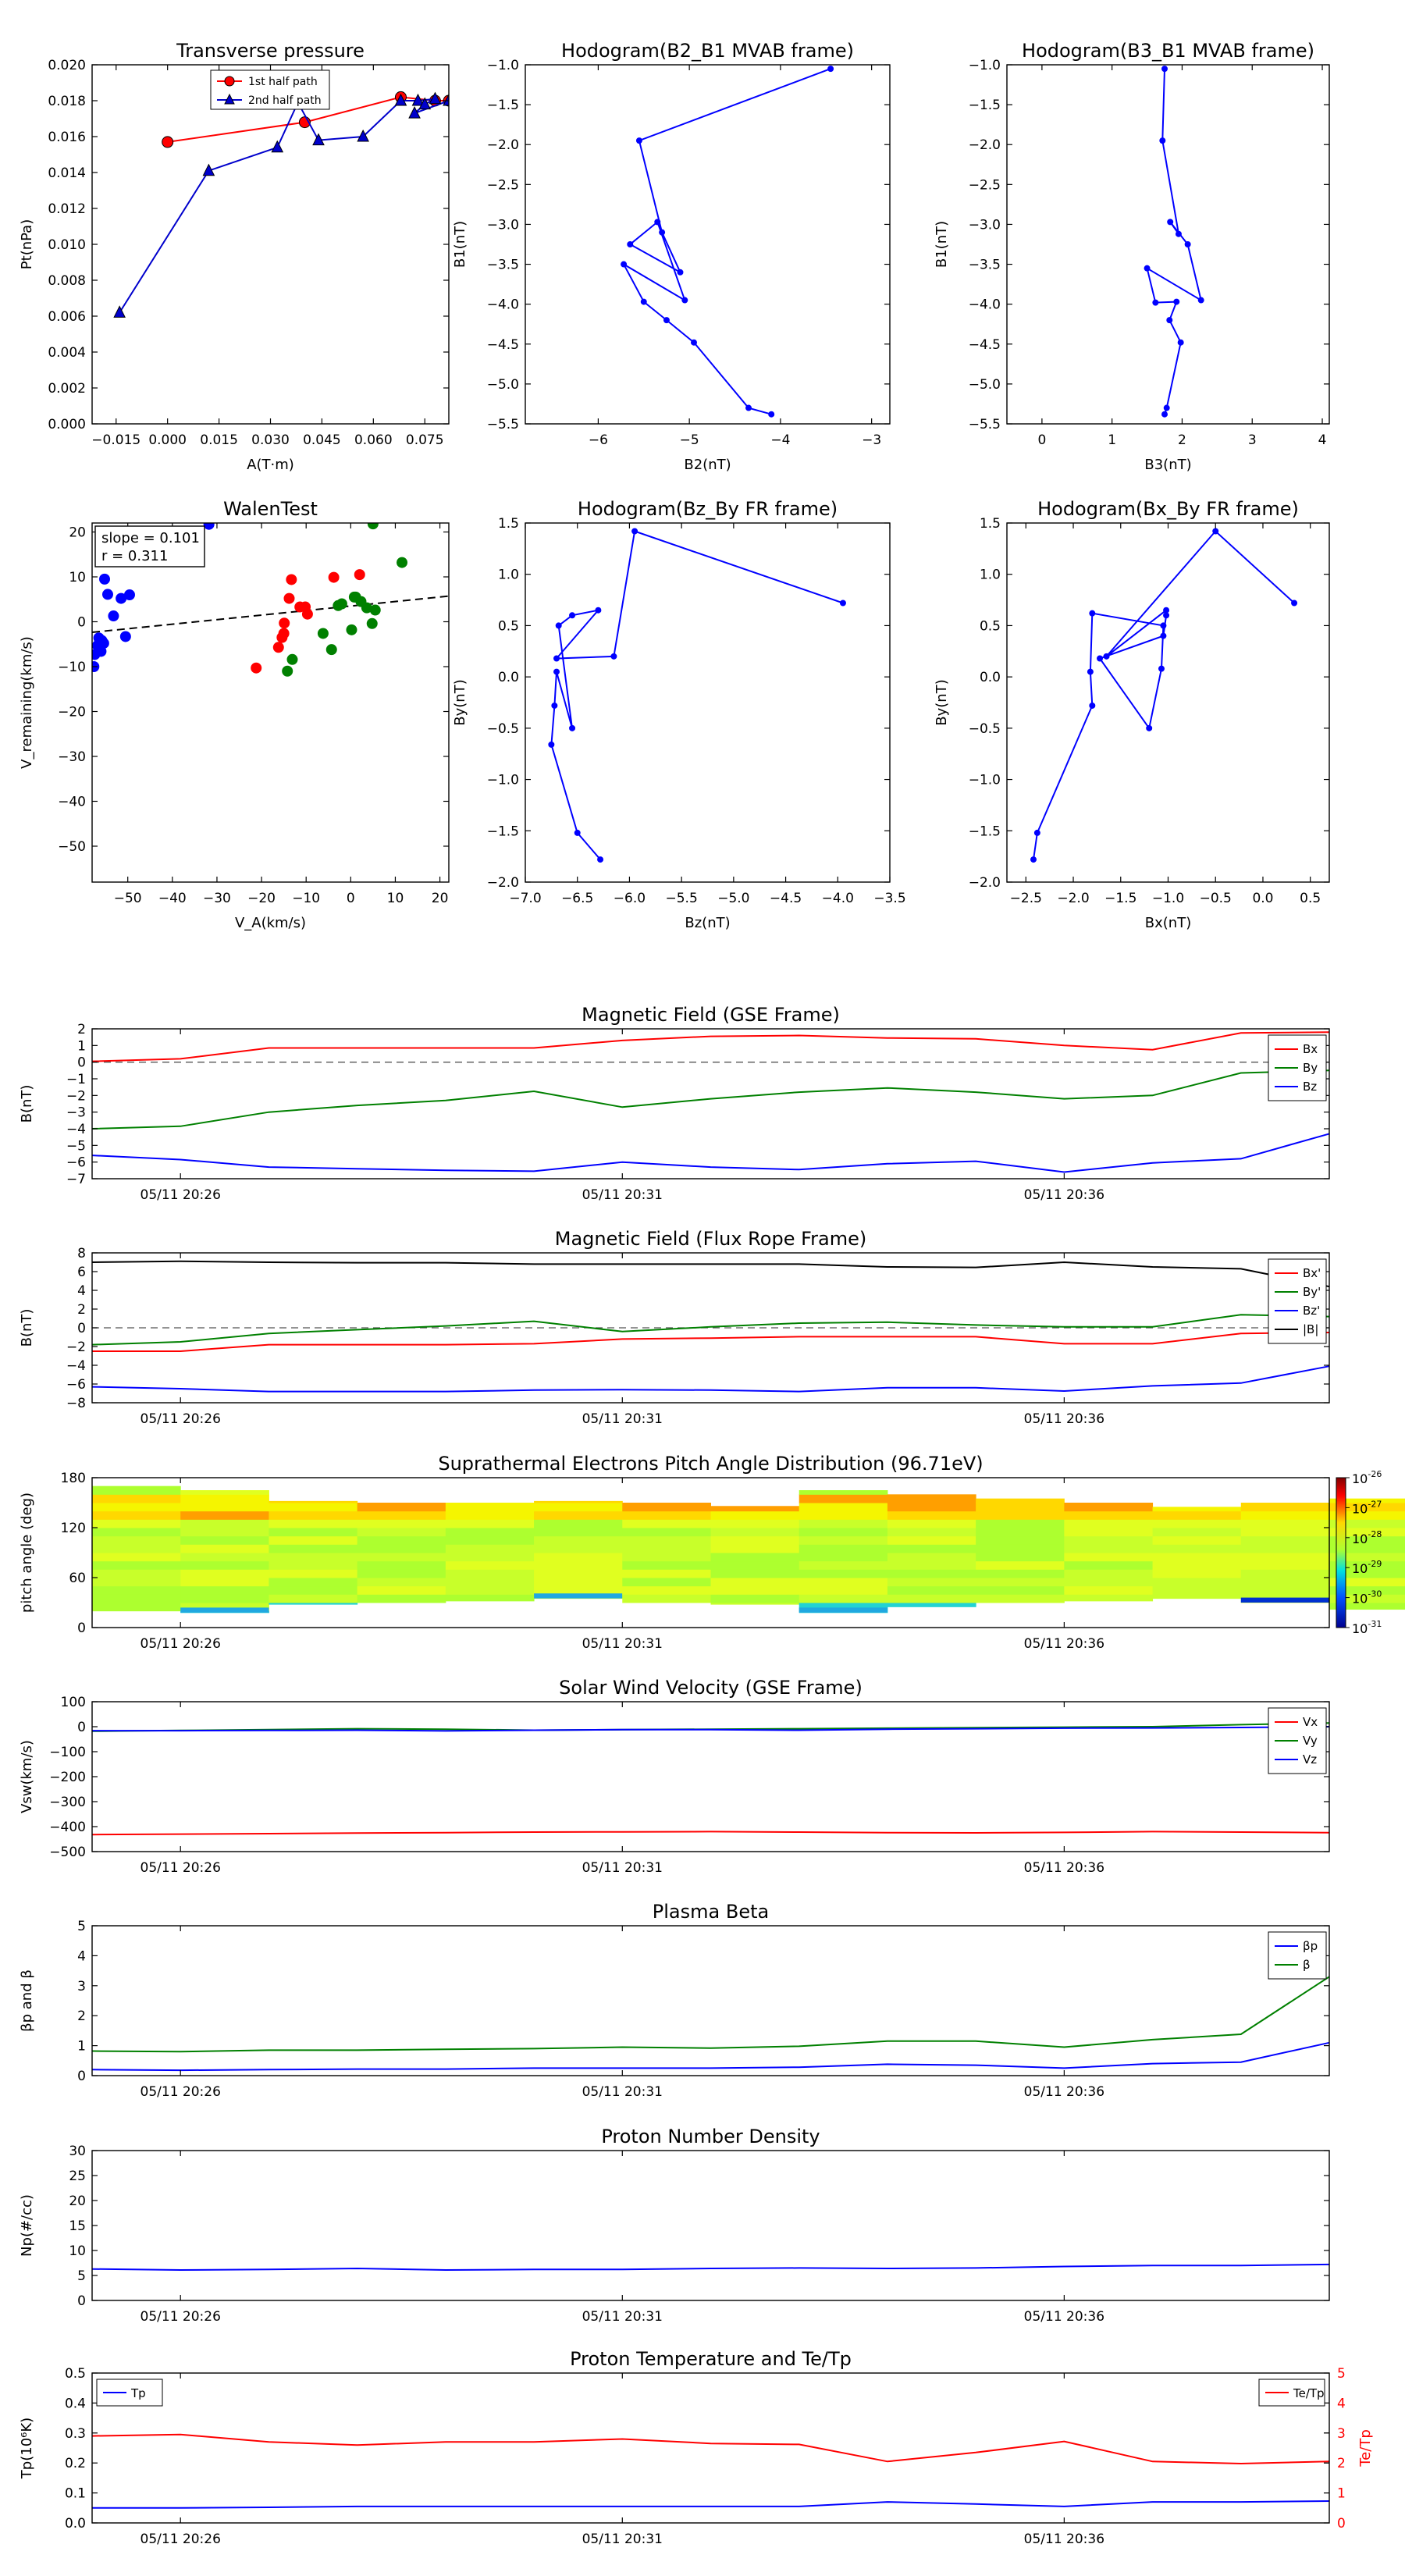 This screenshot has height=2576, width=1405. I want to click on legend-label: Bz', so click(1311, 1311).